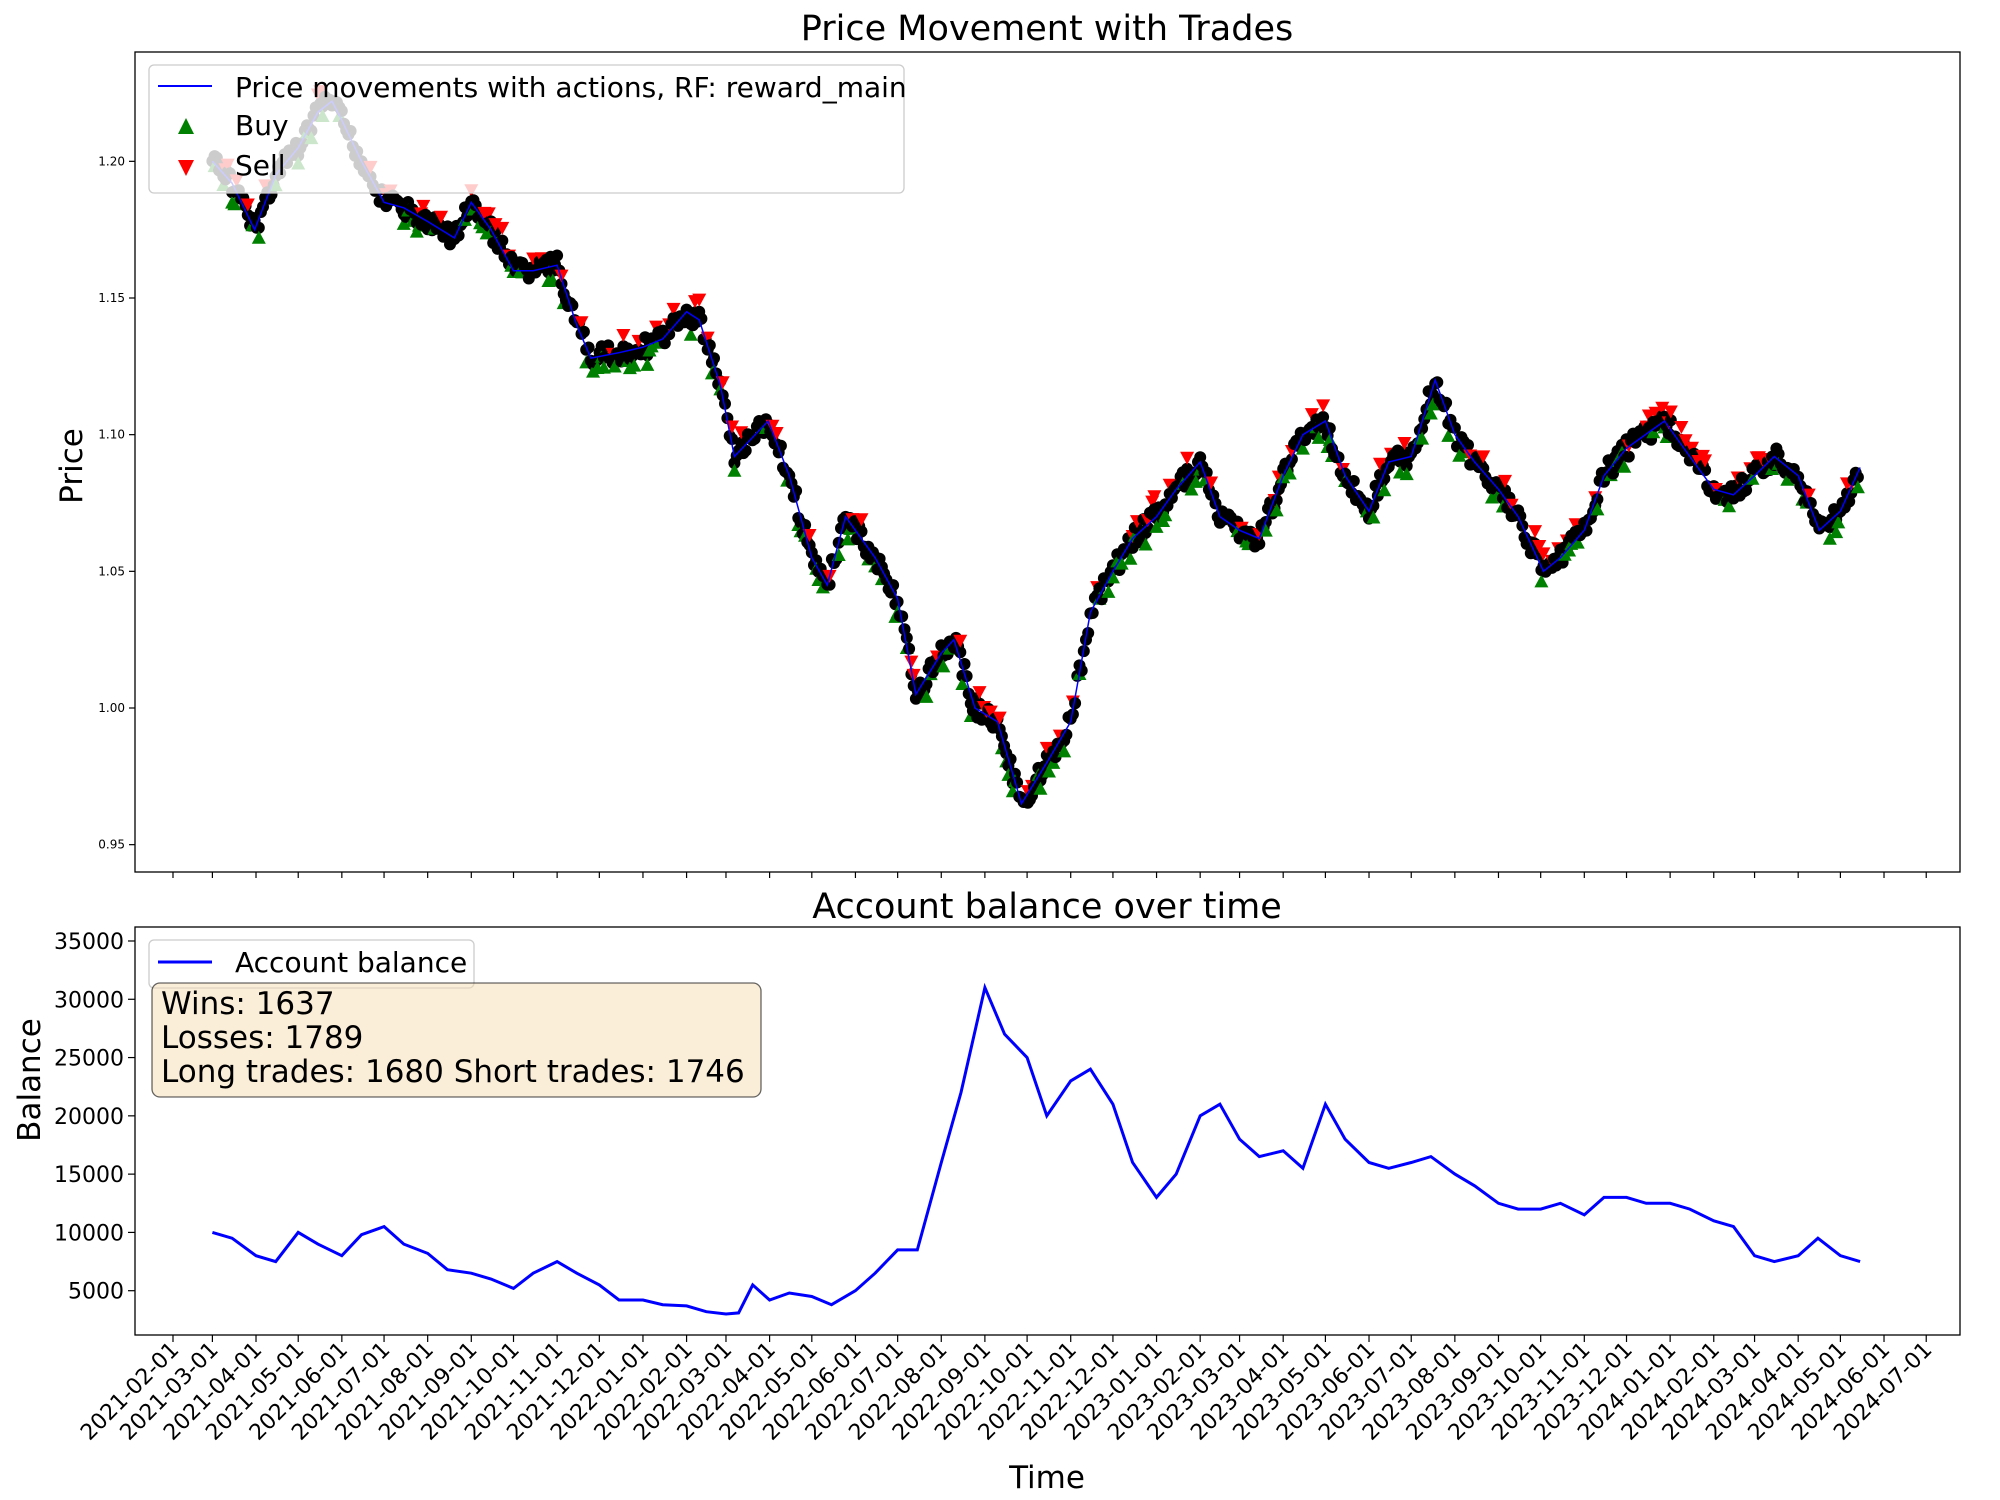 Image resolution: width=2000 pixels, height=1500 pixels. Describe the element at coordinates (72, 466) in the screenshot. I see `price-chart-y-axis-label: Price` at that location.